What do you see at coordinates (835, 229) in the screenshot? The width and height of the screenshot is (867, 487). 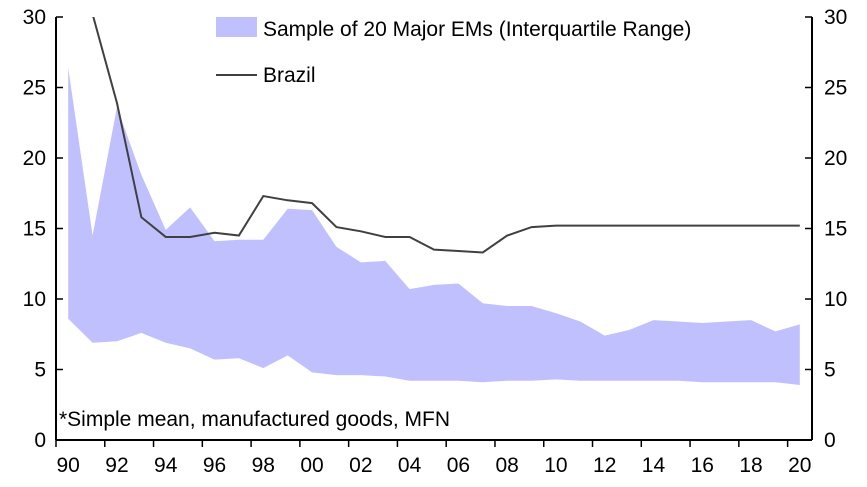 I see `y-tick-label-right: 15` at bounding box center [835, 229].